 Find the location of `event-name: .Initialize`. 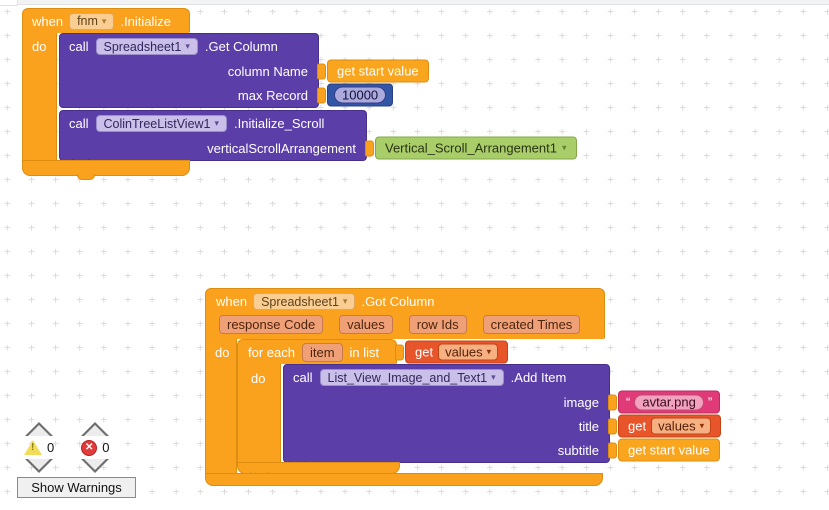

event-name: .Initialize is located at coordinates (146, 21).